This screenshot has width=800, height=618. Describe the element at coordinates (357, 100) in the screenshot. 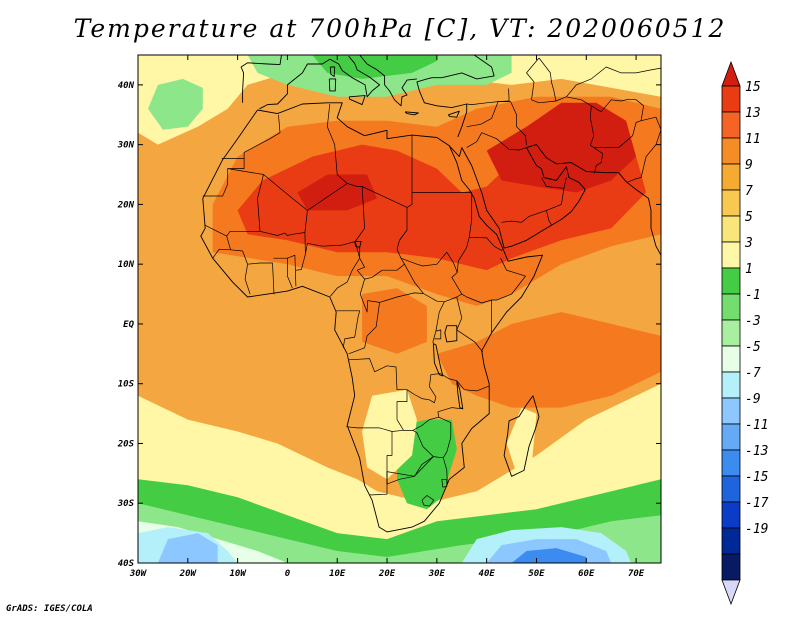

I see `sicily` at that location.